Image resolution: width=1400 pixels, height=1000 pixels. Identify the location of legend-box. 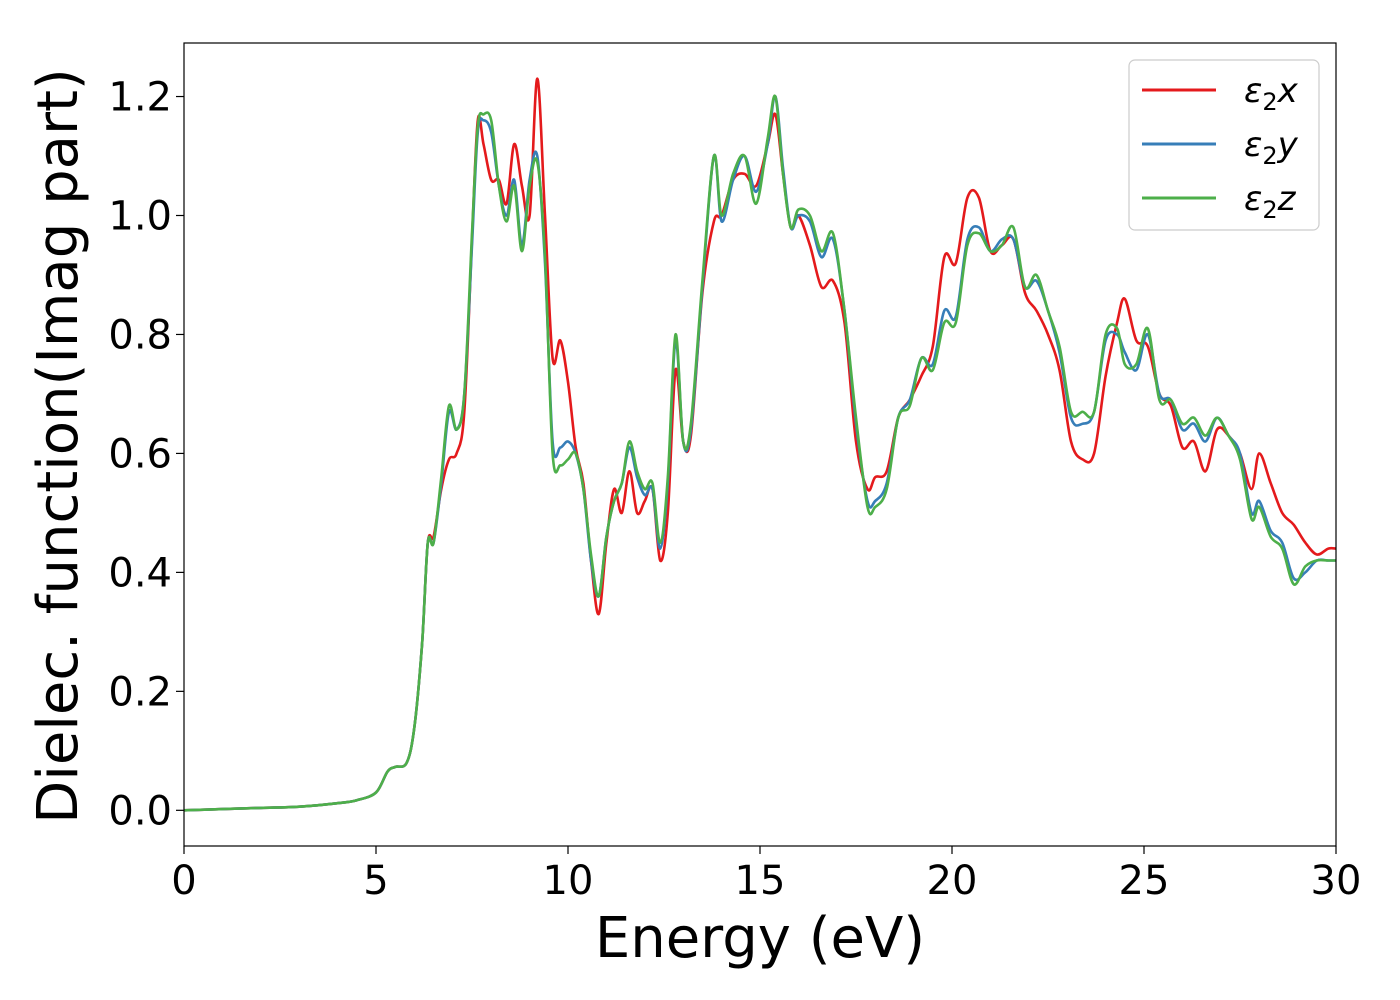
(1224, 145).